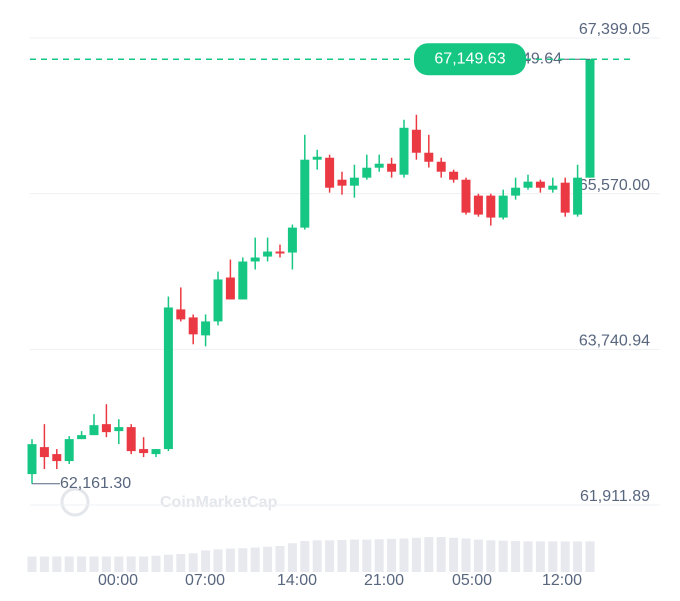  I want to click on y-tick-label: 67,399.05, so click(614, 29).